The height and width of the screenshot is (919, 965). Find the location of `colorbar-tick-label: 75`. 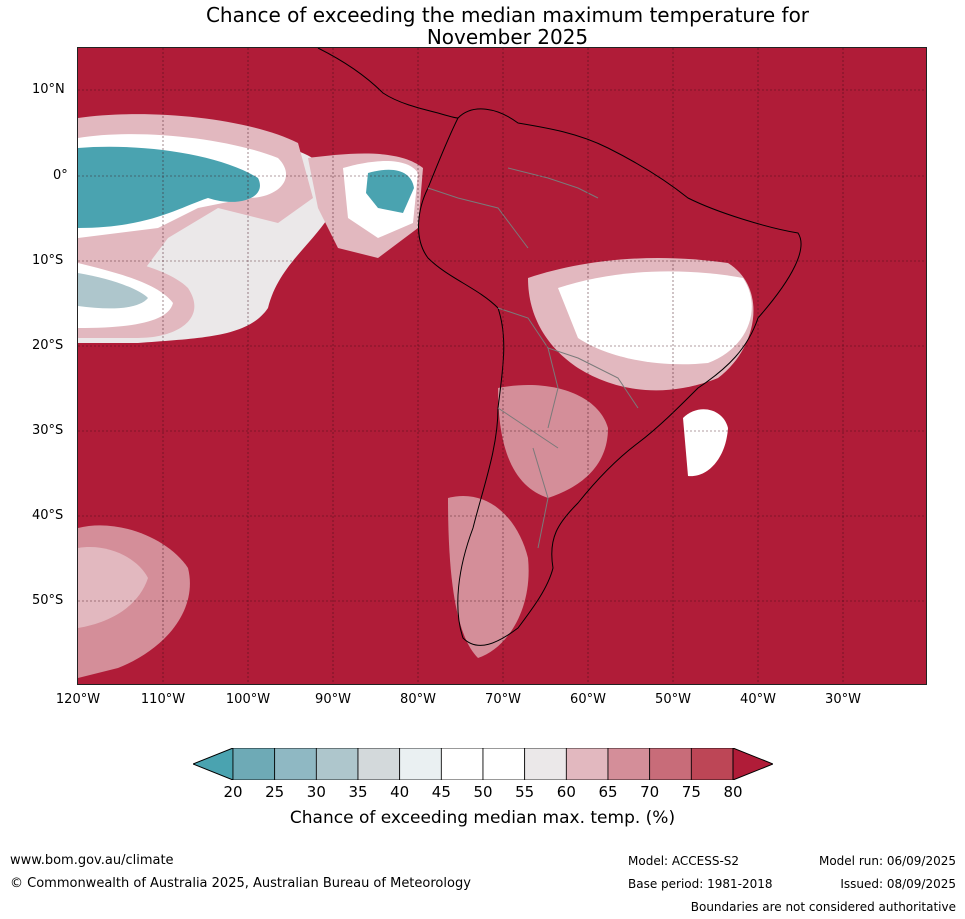

colorbar-tick-label: 75 is located at coordinates (691, 792).